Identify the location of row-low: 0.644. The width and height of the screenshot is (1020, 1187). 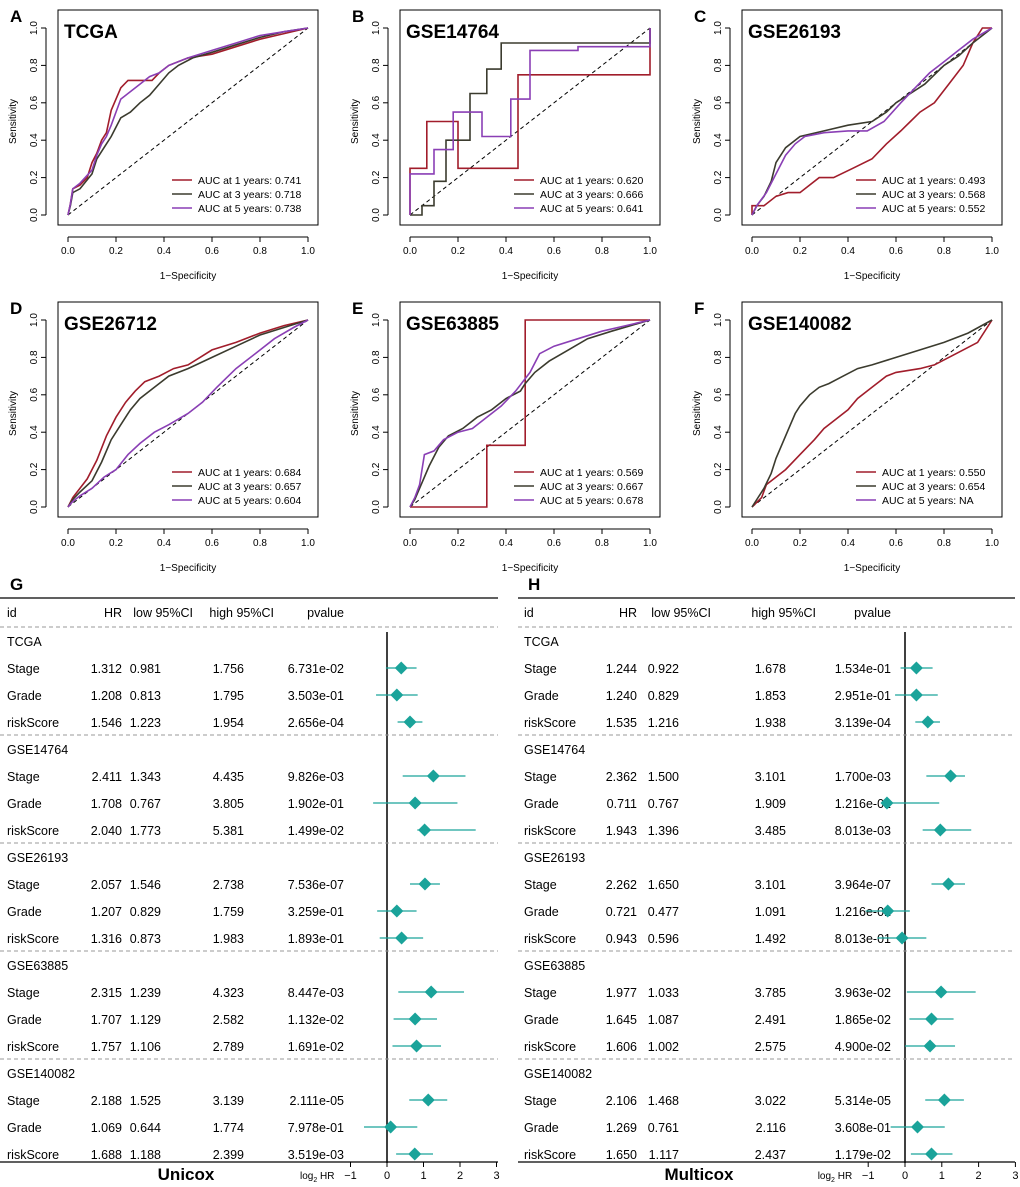
(145, 1128).